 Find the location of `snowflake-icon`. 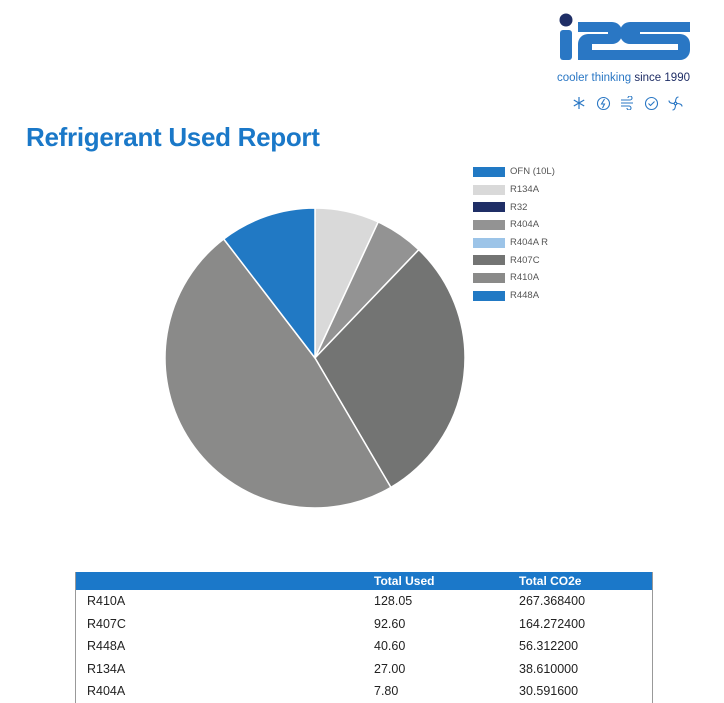

snowflake-icon is located at coordinates (579, 103).